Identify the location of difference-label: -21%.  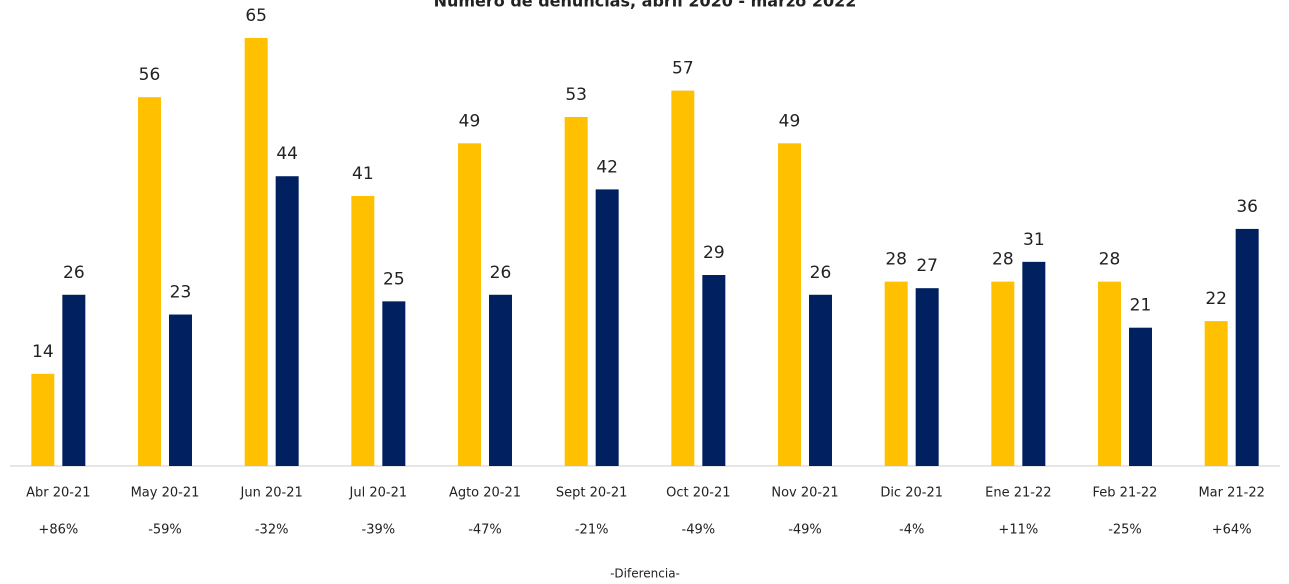
(592, 530).